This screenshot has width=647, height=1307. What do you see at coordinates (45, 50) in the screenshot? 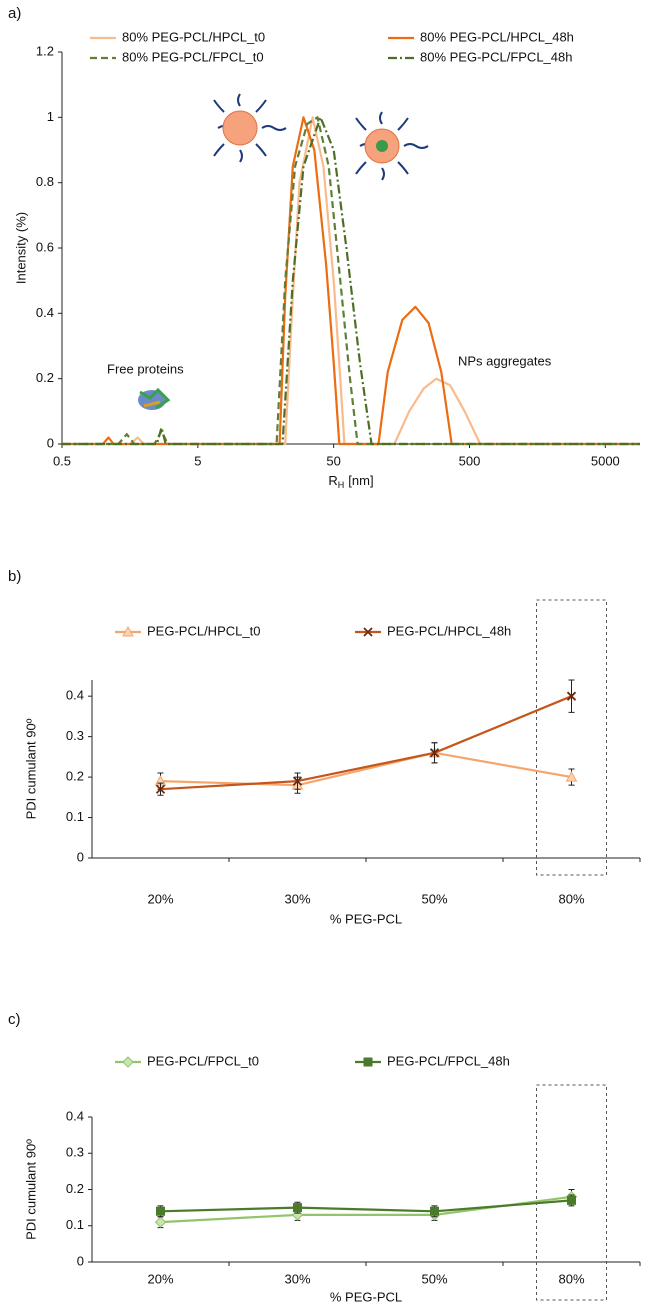
I see `y-tick-label: 1.2` at bounding box center [45, 50].